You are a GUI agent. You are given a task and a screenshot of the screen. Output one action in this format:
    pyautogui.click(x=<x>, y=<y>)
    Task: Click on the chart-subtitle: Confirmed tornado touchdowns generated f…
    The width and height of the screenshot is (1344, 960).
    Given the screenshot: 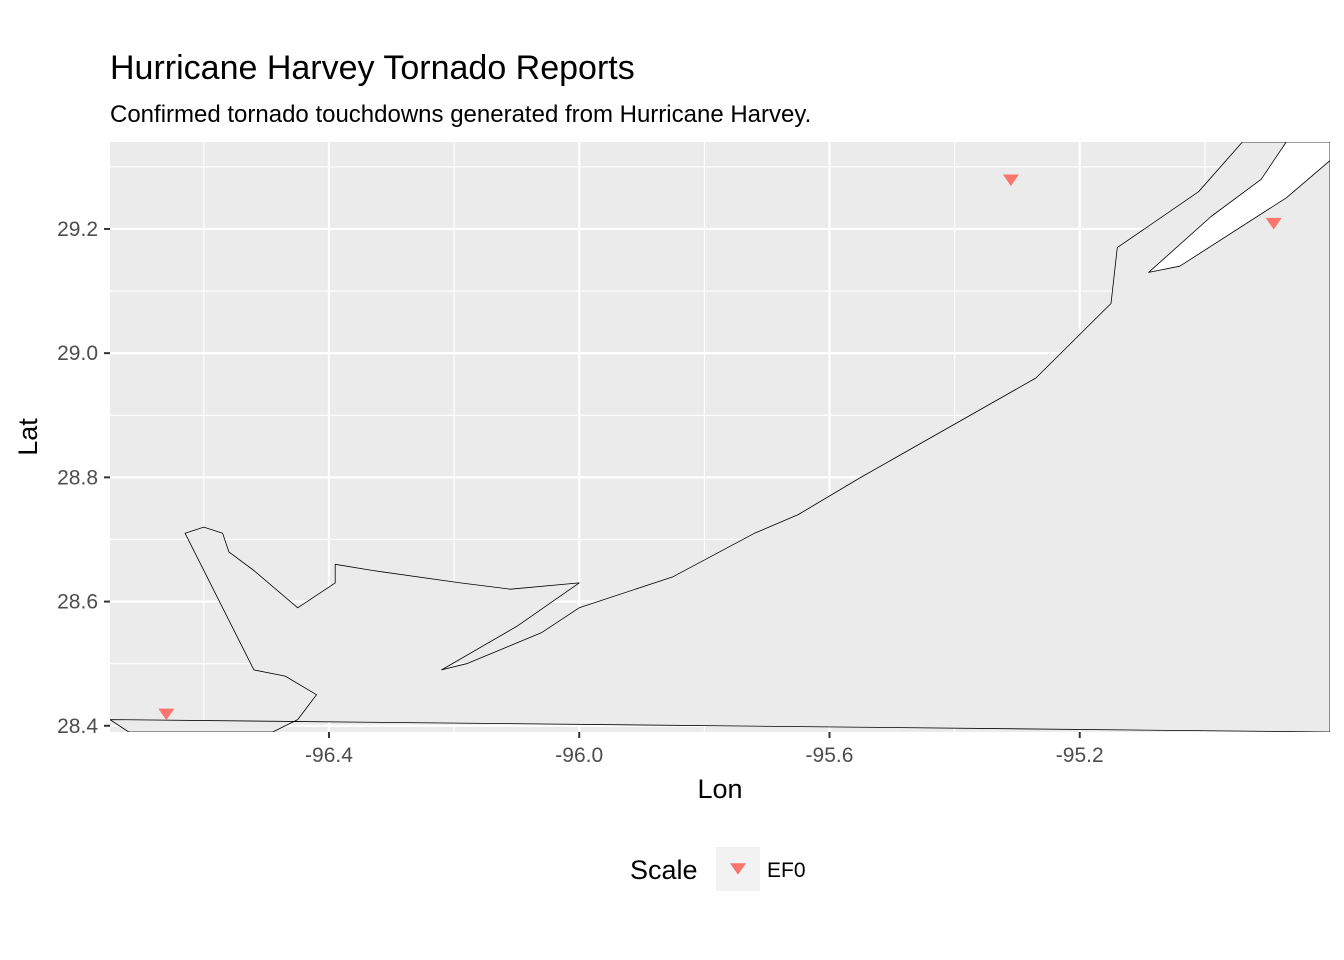 What is the action you would take?
    pyautogui.click(x=460, y=114)
    